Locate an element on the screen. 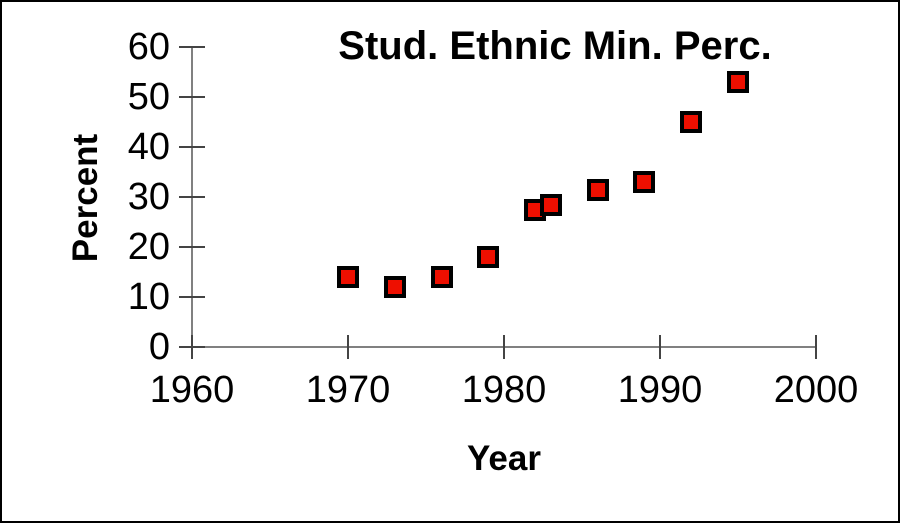  y-tick-label: 60 is located at coordinates (148, 47).